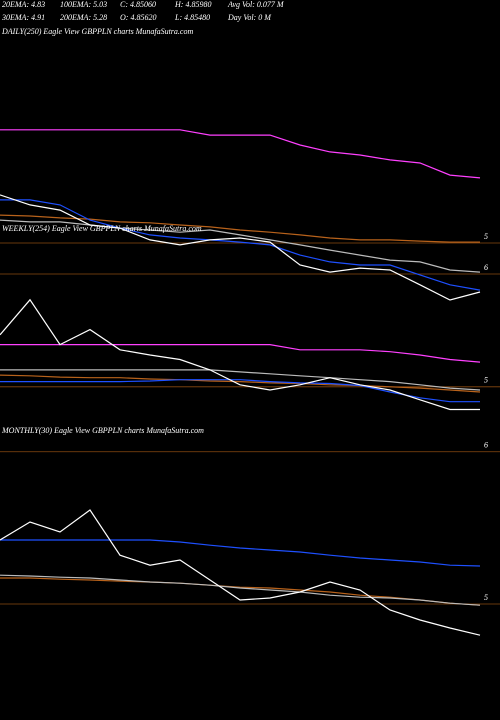 The image size is (500, 720). What do you see at coordinates (23, 17) in the screenshot?
I see `stat: 30EMA: 4.91` at bounding box center [23, 17].